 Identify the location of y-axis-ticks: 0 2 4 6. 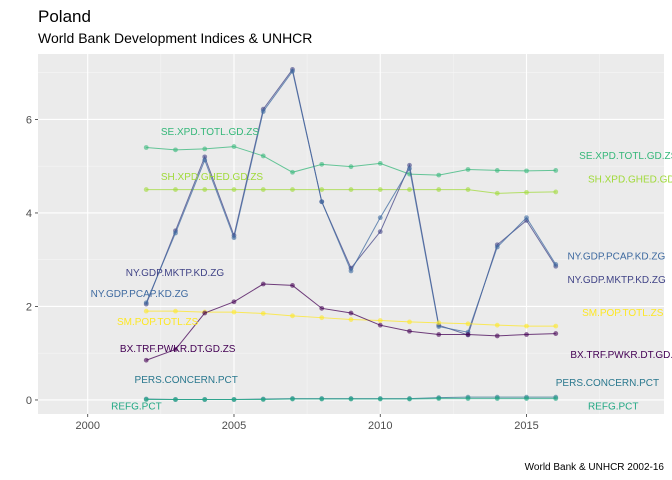
(32, 260).